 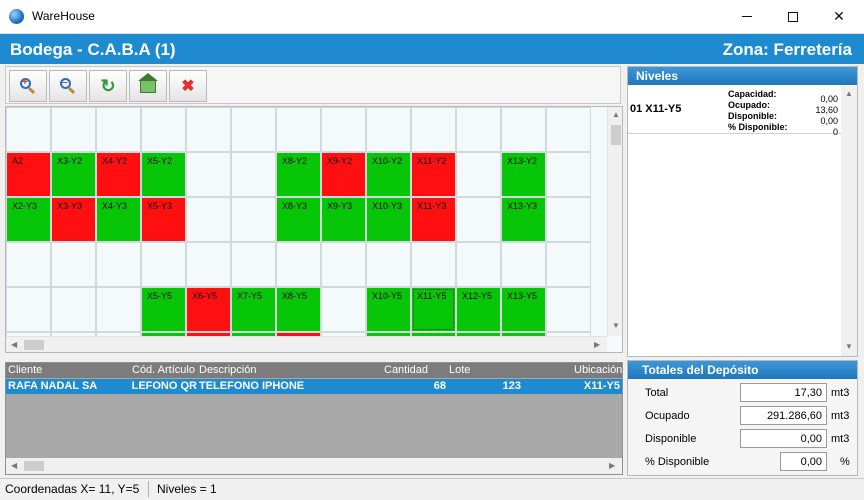 What do you see at coordinates (208, 309) in the screenshot?
I see `grid-cell-x6-y5: X6-Y5` at bounding box center [208, 309].